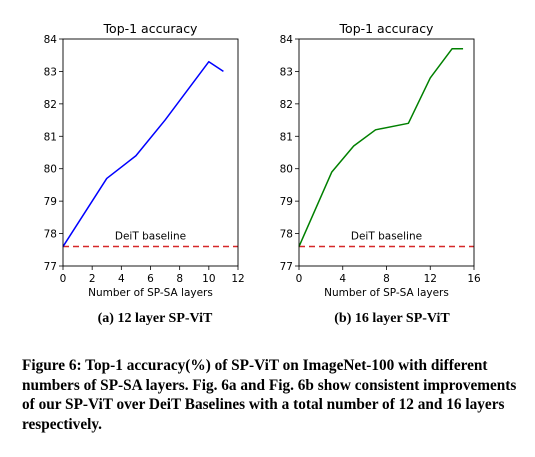 This screenshot has width=535, height=457. I want to click on x-tick-label: 2, so click(92, 279).